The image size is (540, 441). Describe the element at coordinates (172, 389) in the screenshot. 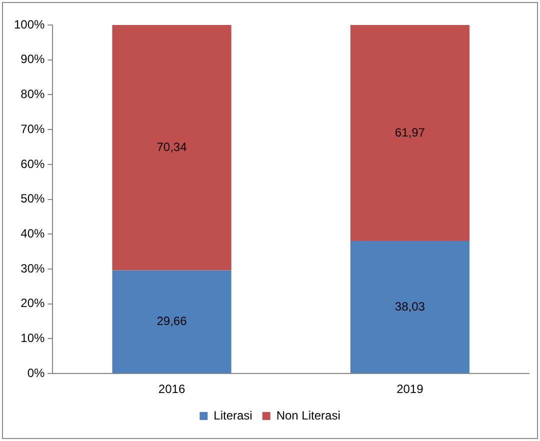

I see `x-tick-label: 2016` at that location.